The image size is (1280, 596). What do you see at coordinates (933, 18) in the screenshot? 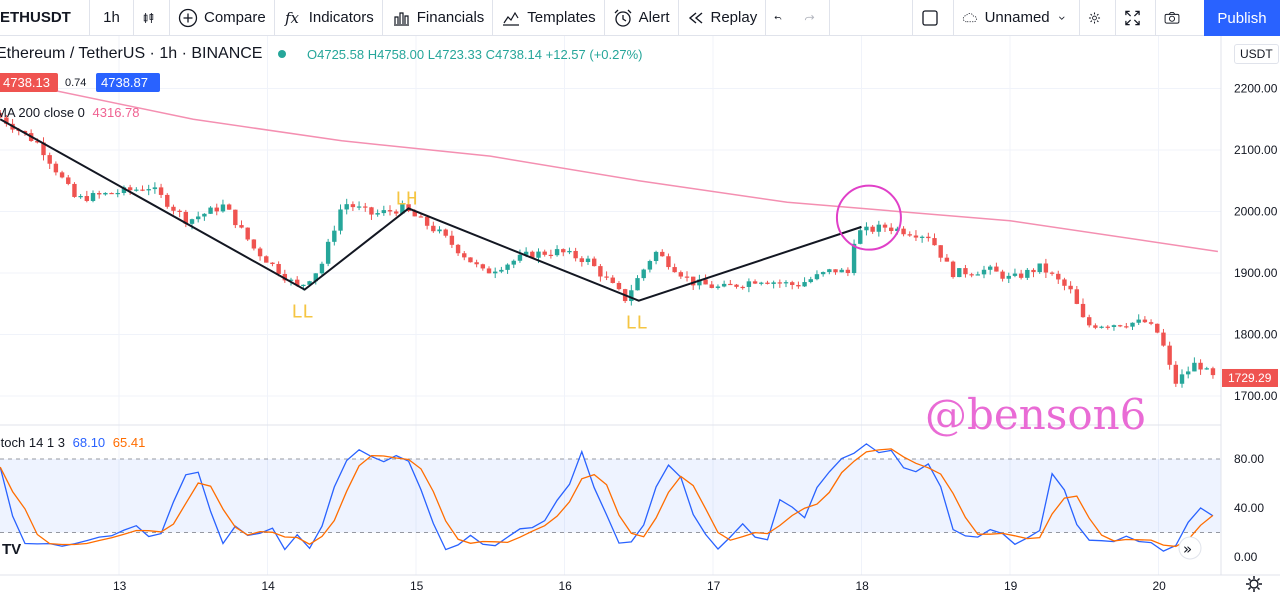
I see `fullscreen-layout-button` at bounding box center [933, 18].